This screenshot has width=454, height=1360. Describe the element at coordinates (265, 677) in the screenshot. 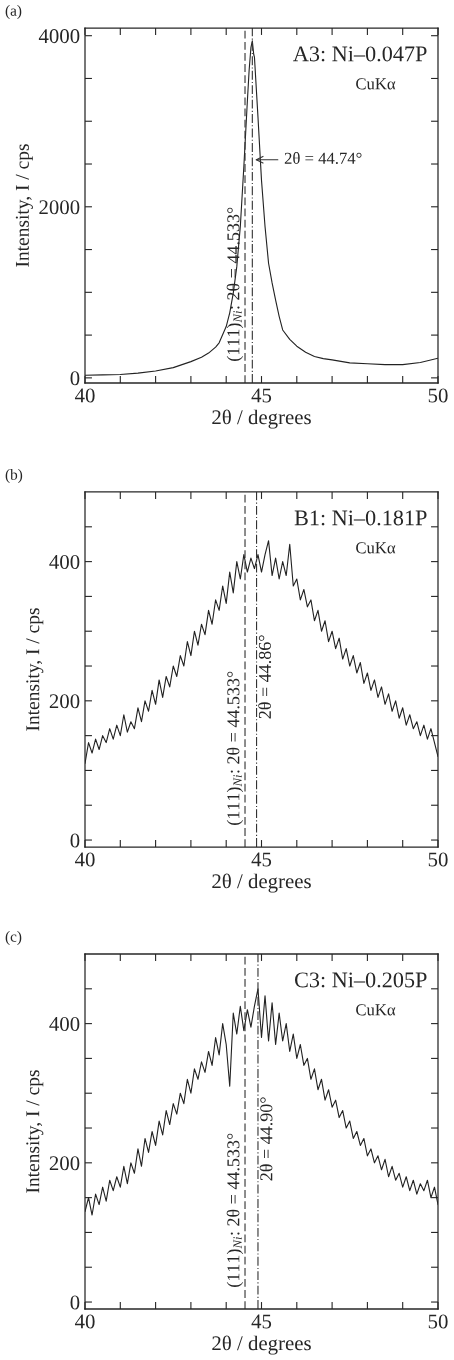

I see `ref-line-label: 2θ = 44.86°` at that location.